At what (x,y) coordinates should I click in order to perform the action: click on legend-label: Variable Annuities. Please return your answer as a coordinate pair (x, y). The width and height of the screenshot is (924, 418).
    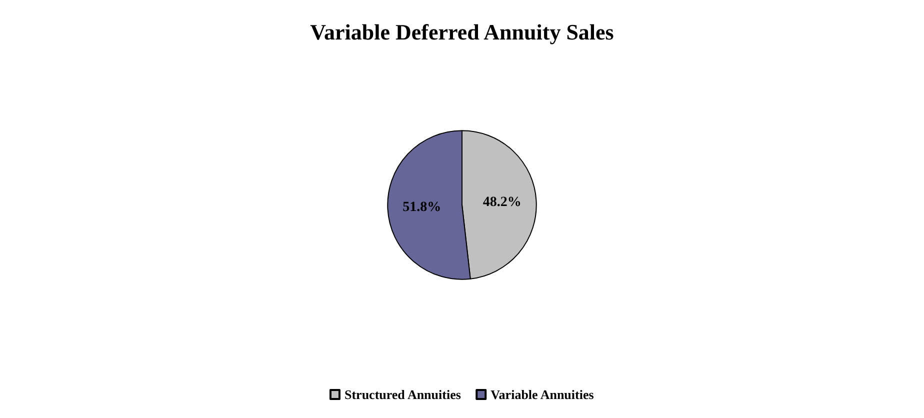
    Looking at the image, I should click on (542, 394).